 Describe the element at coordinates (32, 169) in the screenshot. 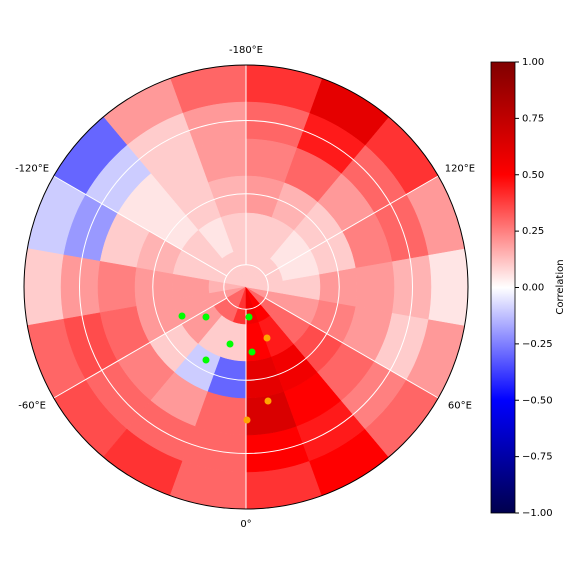

I see `longitude-label: -120°E` at that location.